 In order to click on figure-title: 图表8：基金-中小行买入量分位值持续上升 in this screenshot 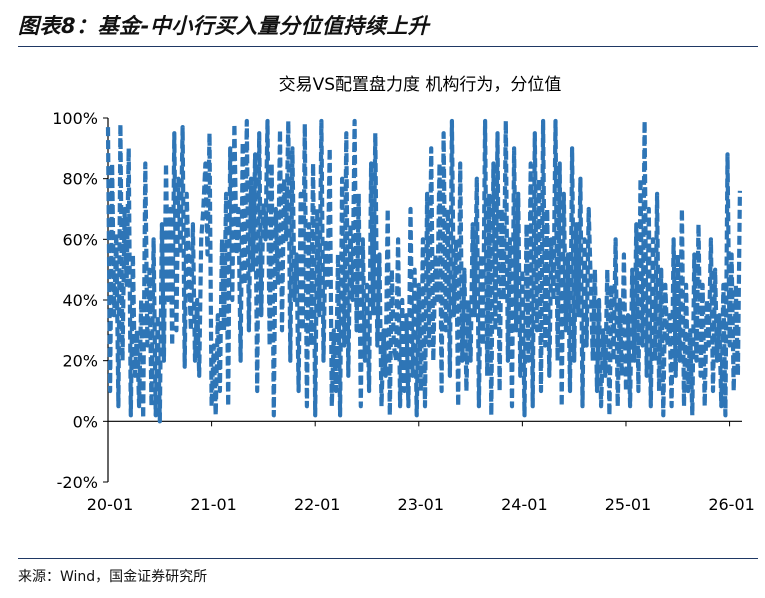, I will do `click(224, 26)`.